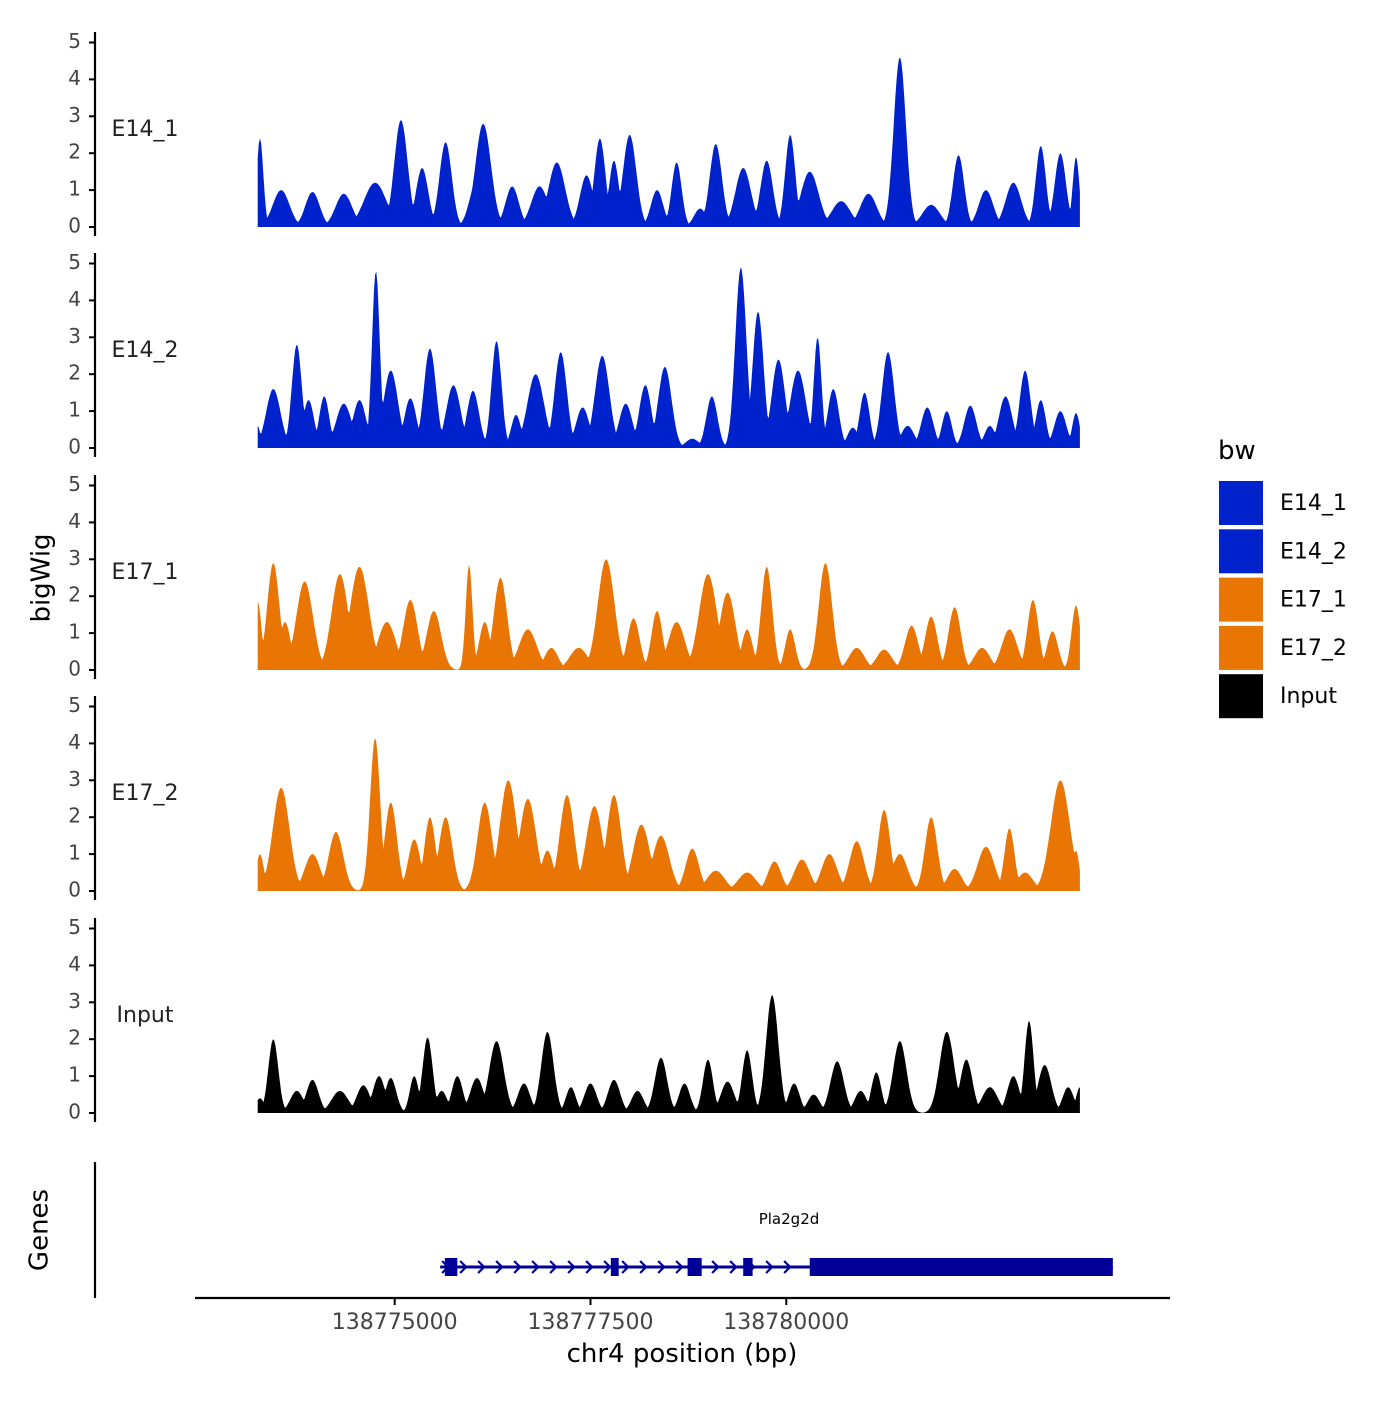 The width and height of the screenshot is (1400, 1404). Describe the element at coordinates (789, 1219) in the screenshot. I see `gene-name-label: Pla2g2d` at that location.